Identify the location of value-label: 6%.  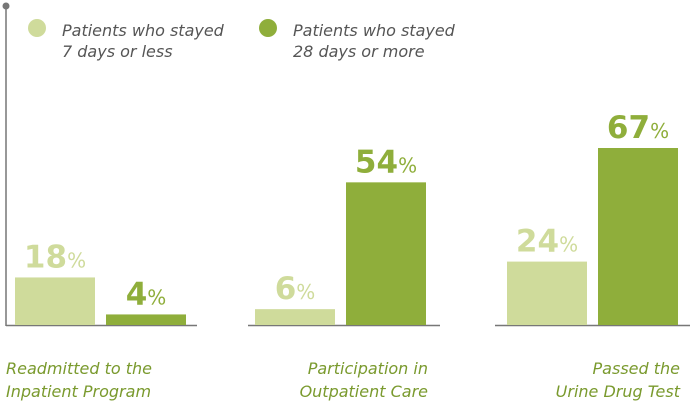
(295, 289).